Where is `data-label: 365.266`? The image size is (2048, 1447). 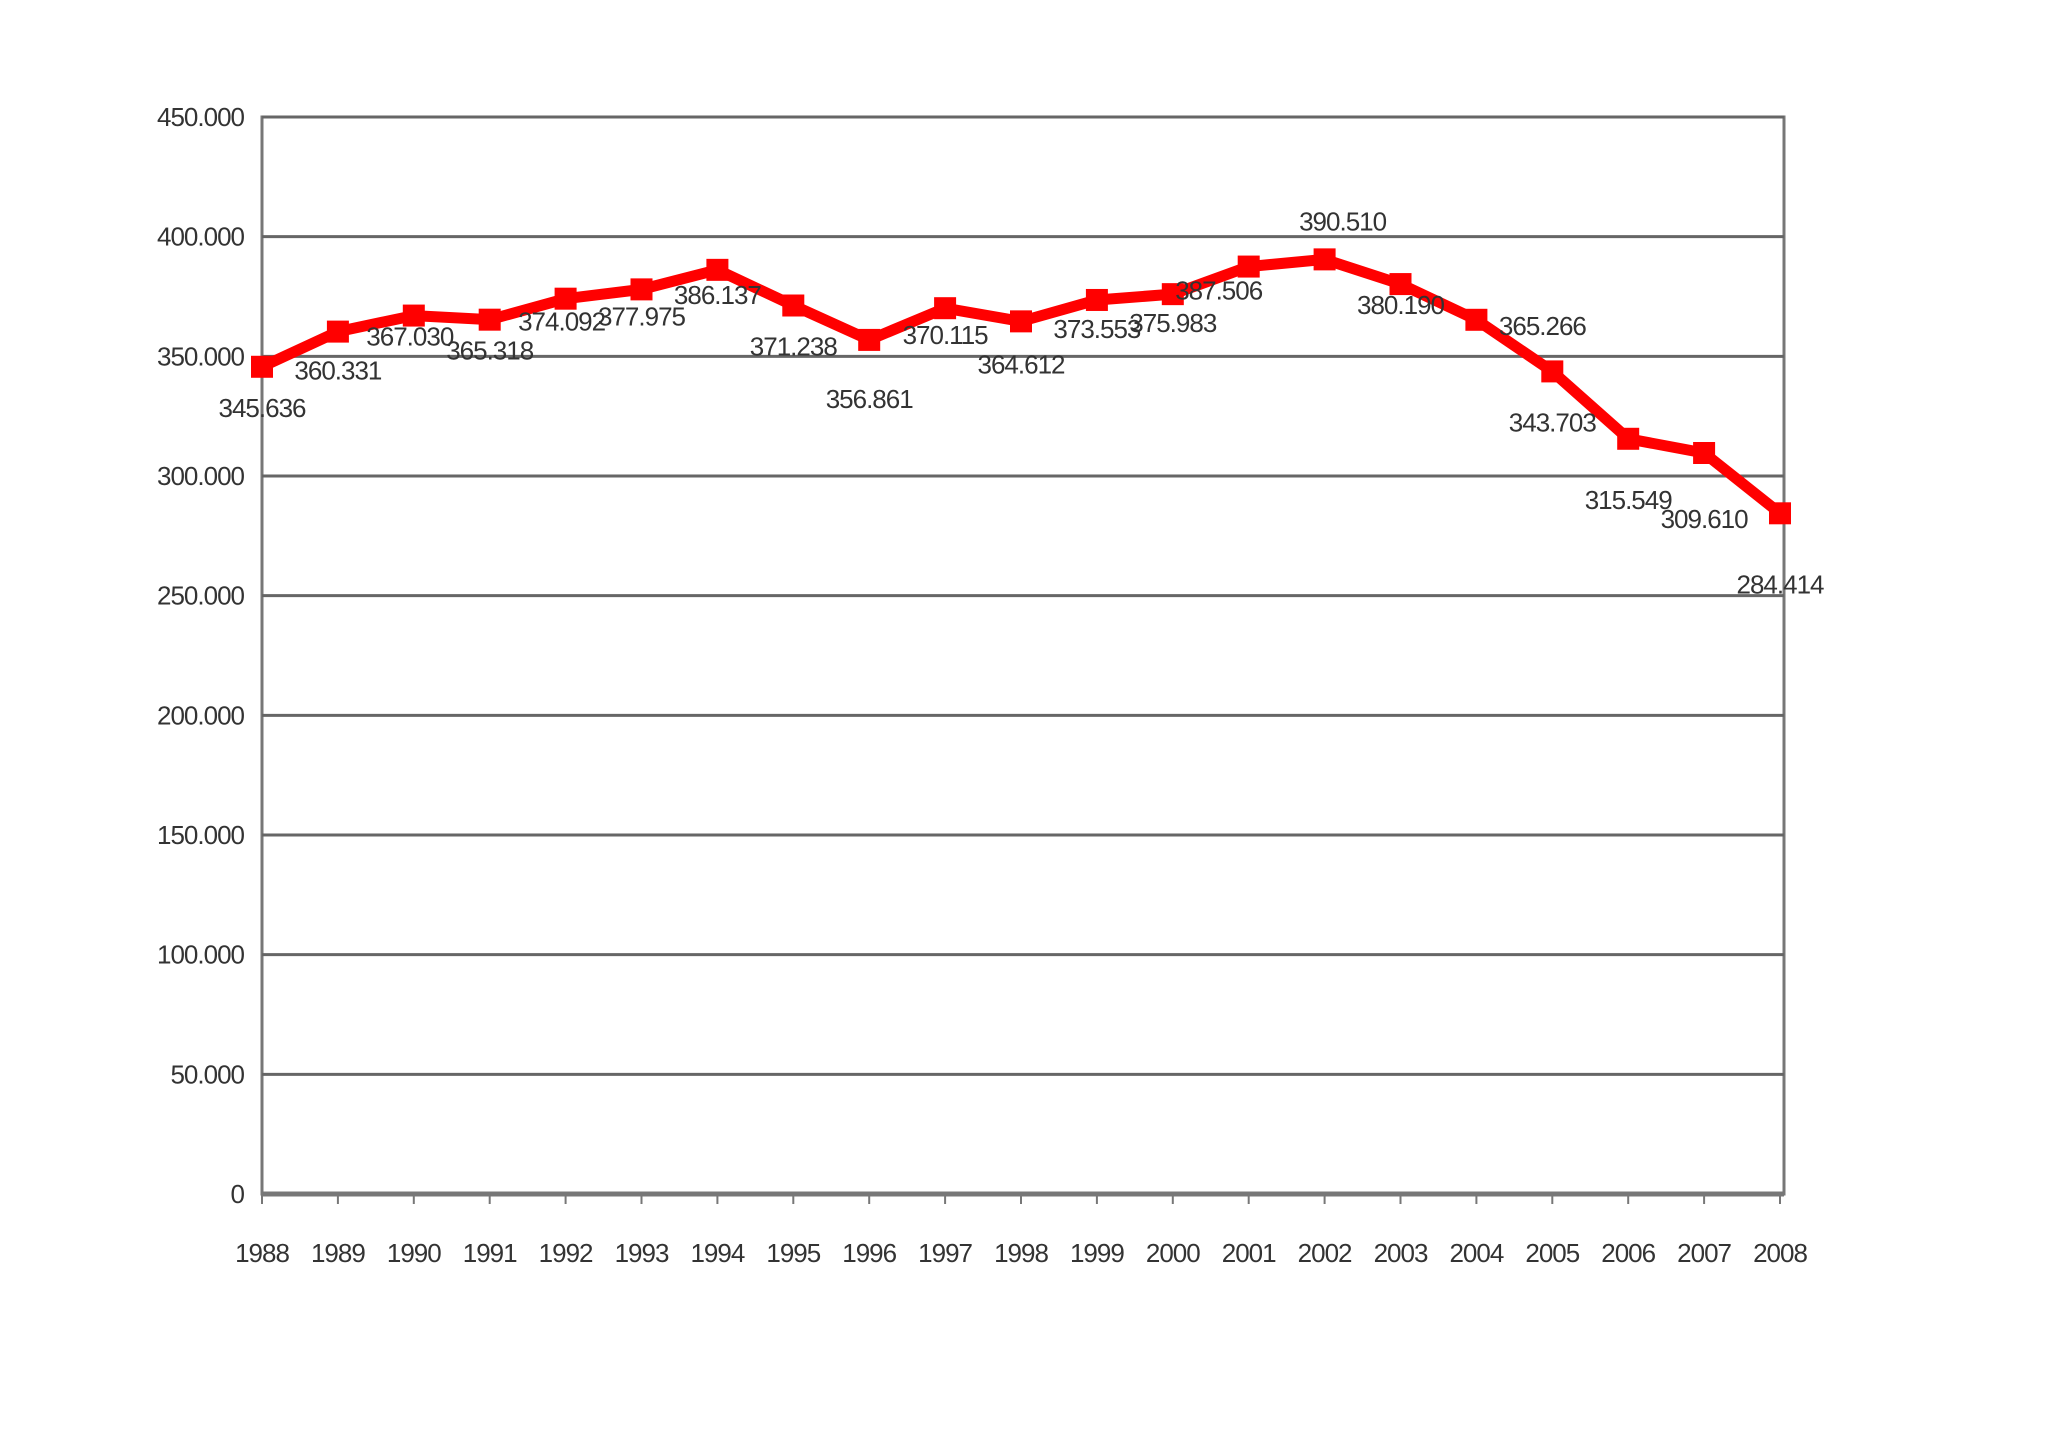
data-label: 365.266 is located at coordinates (1543, 326).